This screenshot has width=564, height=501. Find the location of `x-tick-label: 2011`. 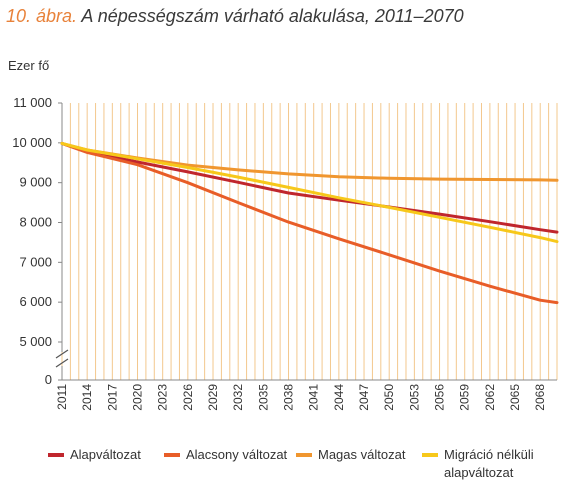

x-tick-label: 2011 is located at coordinates (62, 397).